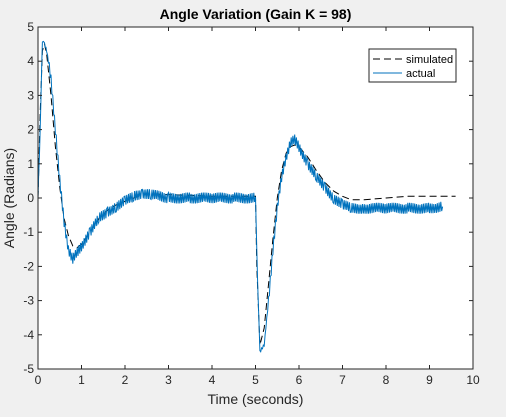  Describe the element at coordinates (30, 61) in the screenshot. I see `y-tick-label-9: 4` at that location.